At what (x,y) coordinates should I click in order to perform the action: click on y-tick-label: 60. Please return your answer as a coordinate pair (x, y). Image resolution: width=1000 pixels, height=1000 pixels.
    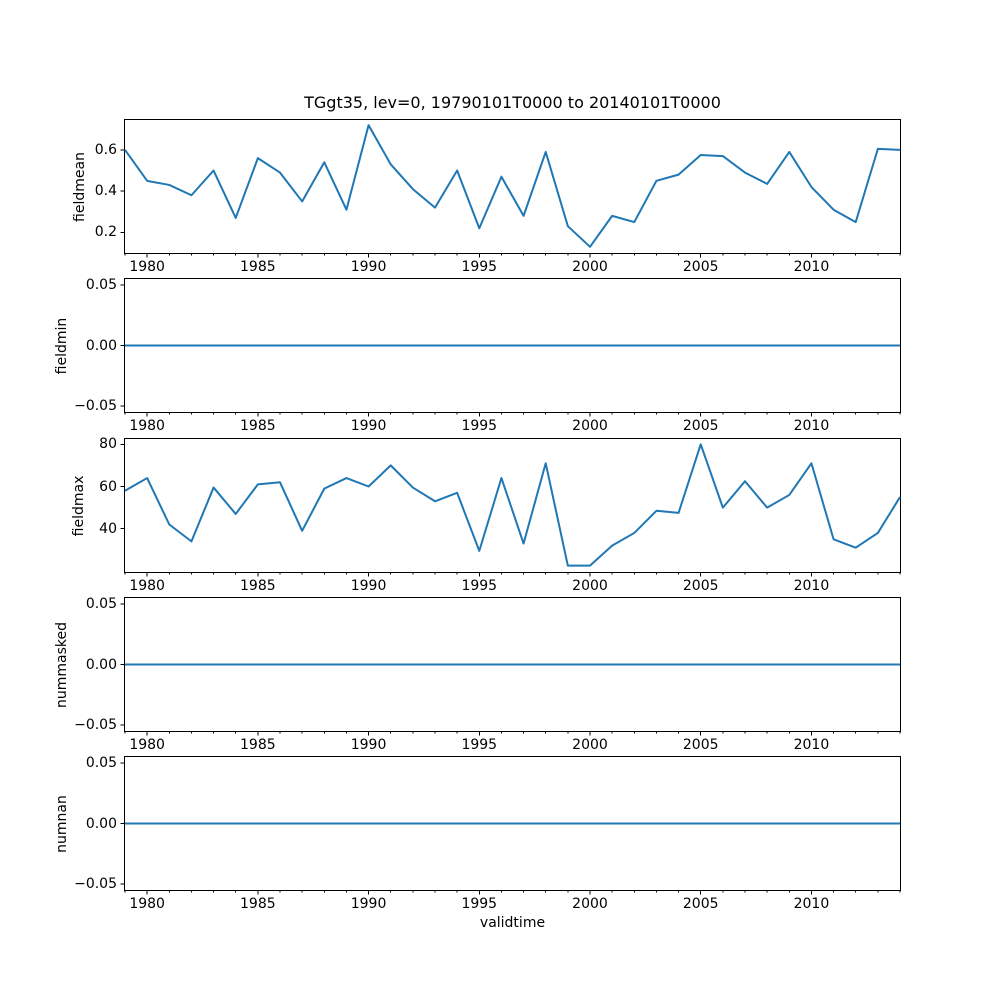
    Looking at the image, I should click on (108, 486).